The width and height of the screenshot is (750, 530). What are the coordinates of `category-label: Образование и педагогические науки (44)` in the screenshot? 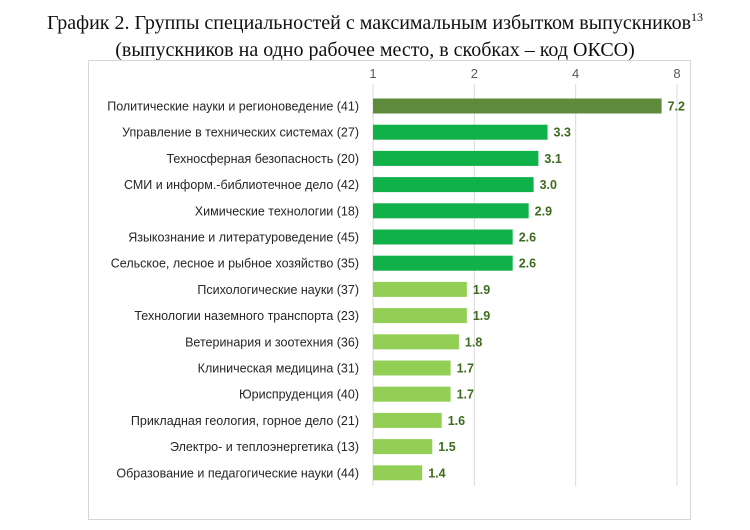 It's located at (237, 473).